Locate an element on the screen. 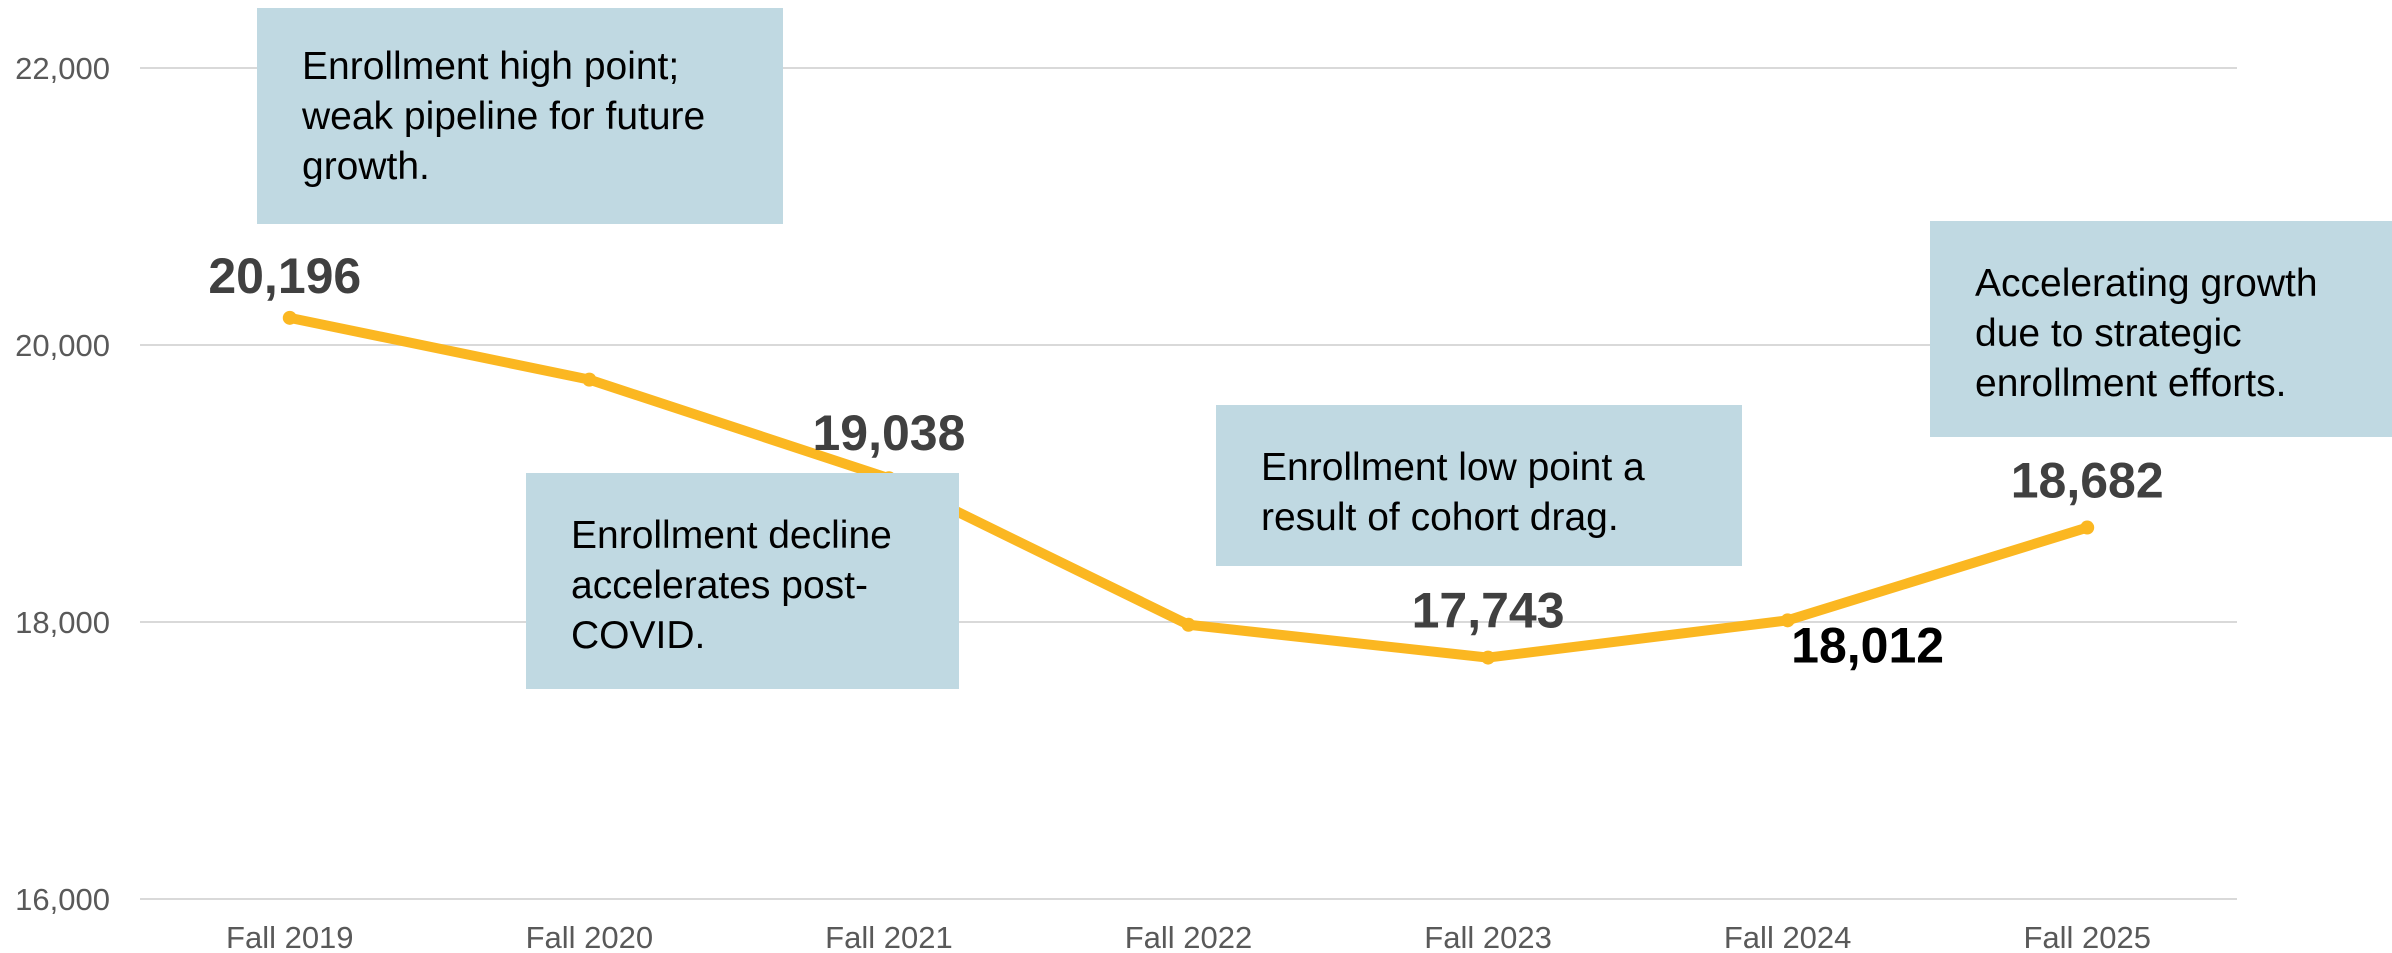  x-tick-label: Fall 2019 is located at coordinates (290, 936).